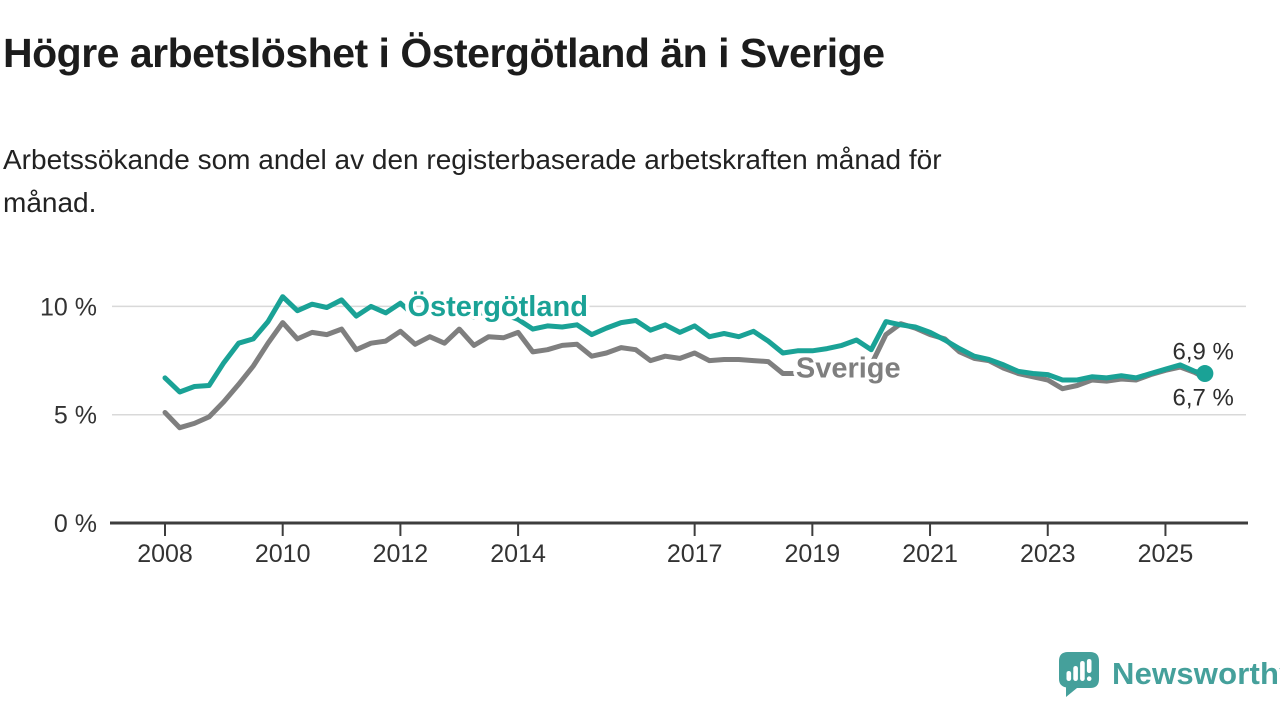 Image resolution: width=1280 pixels, height=720 pixels. What do you see at coordinates (685, 344) in the screenshot?
I see `series-line-östergötland` at bounding box center [685, 344].